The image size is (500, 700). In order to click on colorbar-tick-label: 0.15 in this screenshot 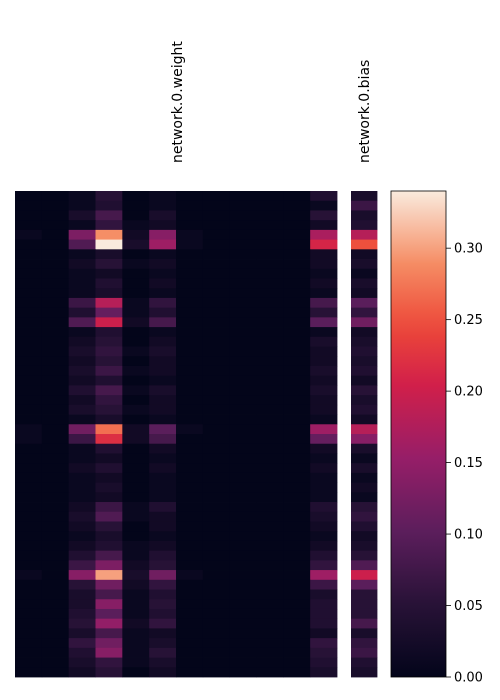, I will do `click(468, 463)`.